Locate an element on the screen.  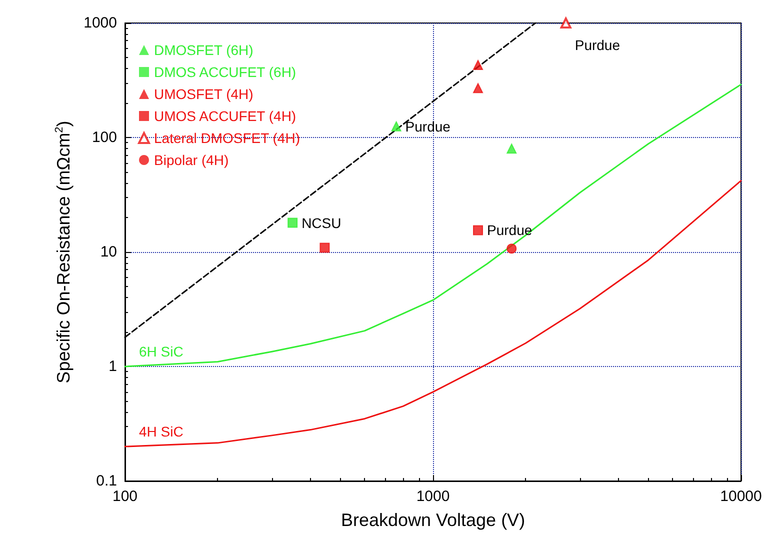
legend-label: Bipolar (4H) is located at coordinates (191, 160).